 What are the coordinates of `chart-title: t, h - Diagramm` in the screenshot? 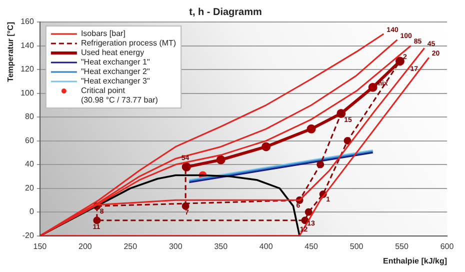 It's located at (225, 12).